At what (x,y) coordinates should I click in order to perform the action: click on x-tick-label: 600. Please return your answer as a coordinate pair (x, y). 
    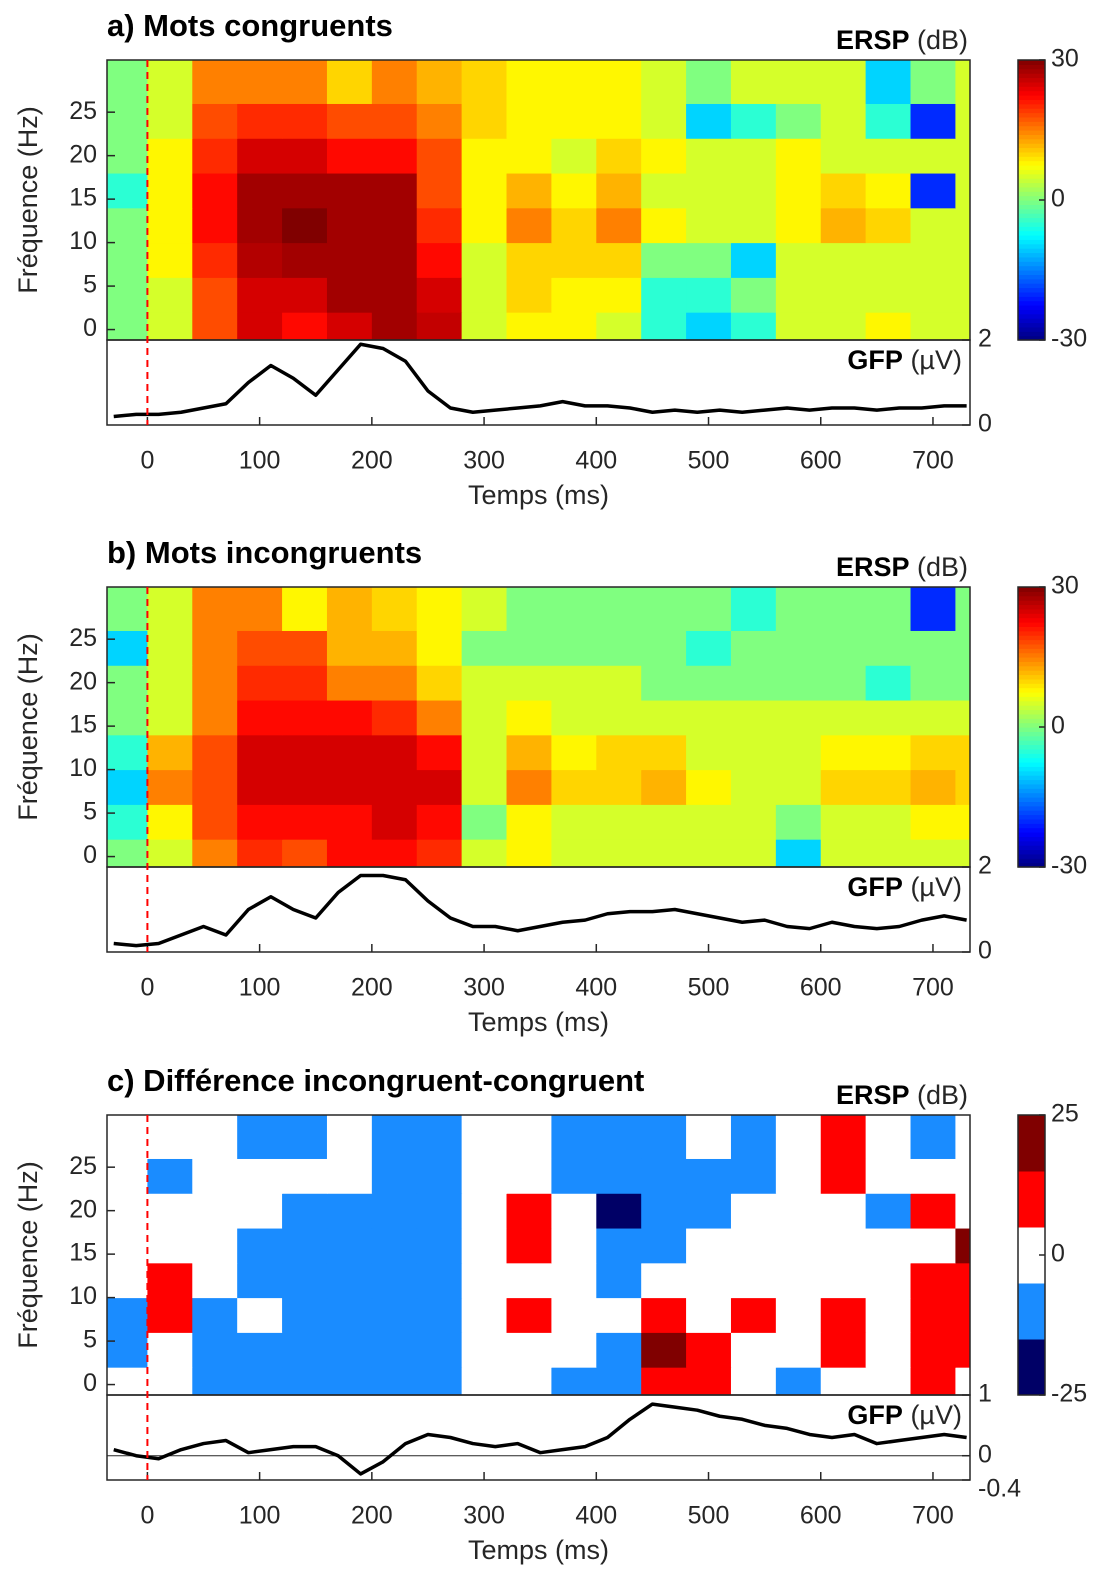
    Looking at the image, I should click on (821, 461).